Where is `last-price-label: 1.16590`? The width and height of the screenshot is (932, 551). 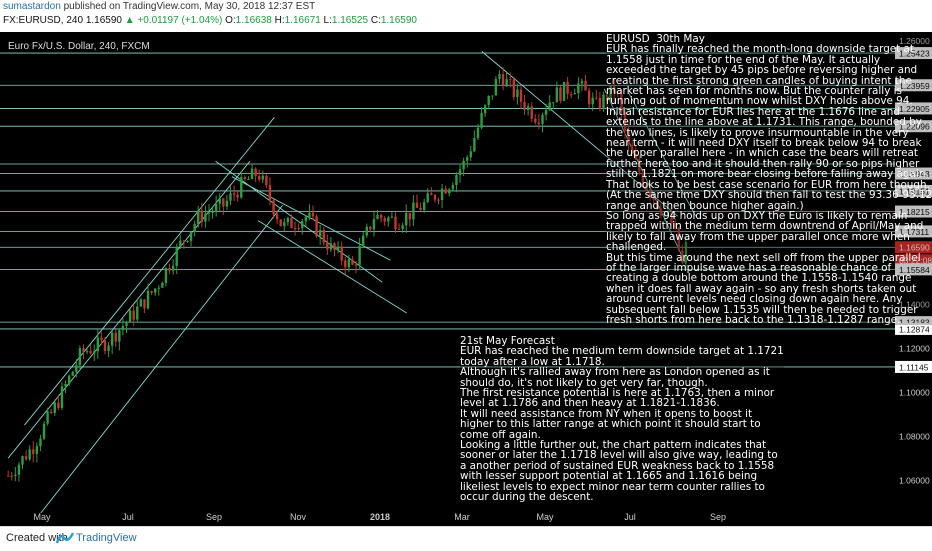
last-price-label: 1.16590 is located at coordinates (914, 248).